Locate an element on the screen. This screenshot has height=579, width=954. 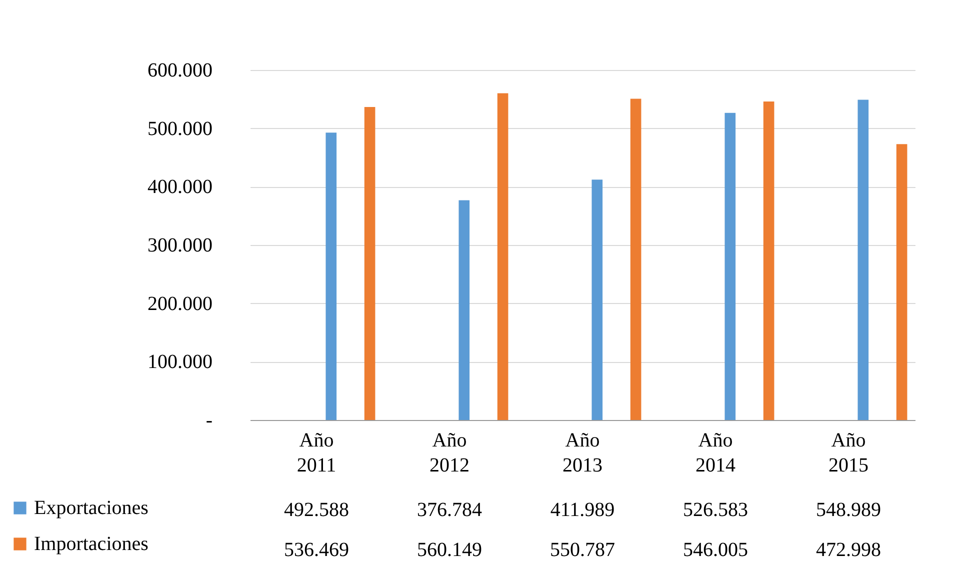
y-tick-label: 500.000 is located at coordinates (180, 129).